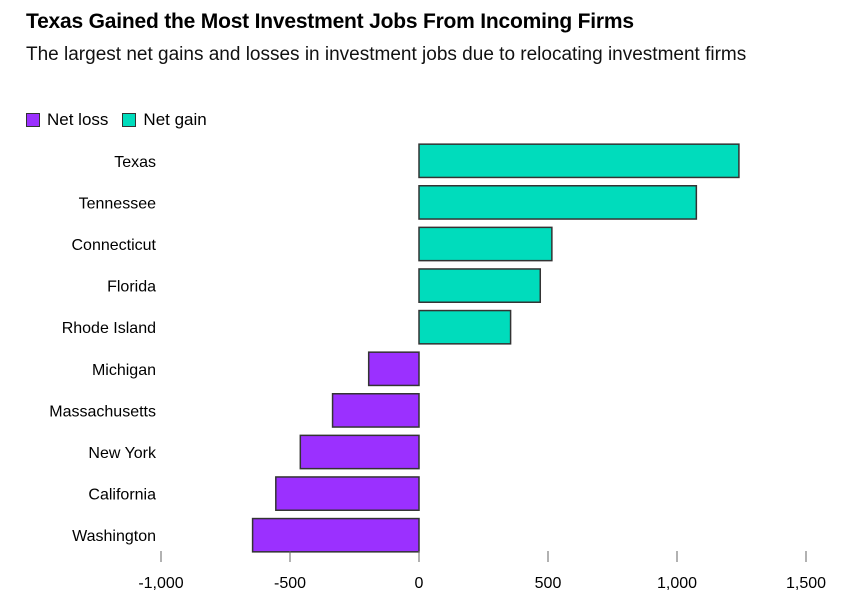  I want to click on category-label-texas: Texas, so click(135, 162).